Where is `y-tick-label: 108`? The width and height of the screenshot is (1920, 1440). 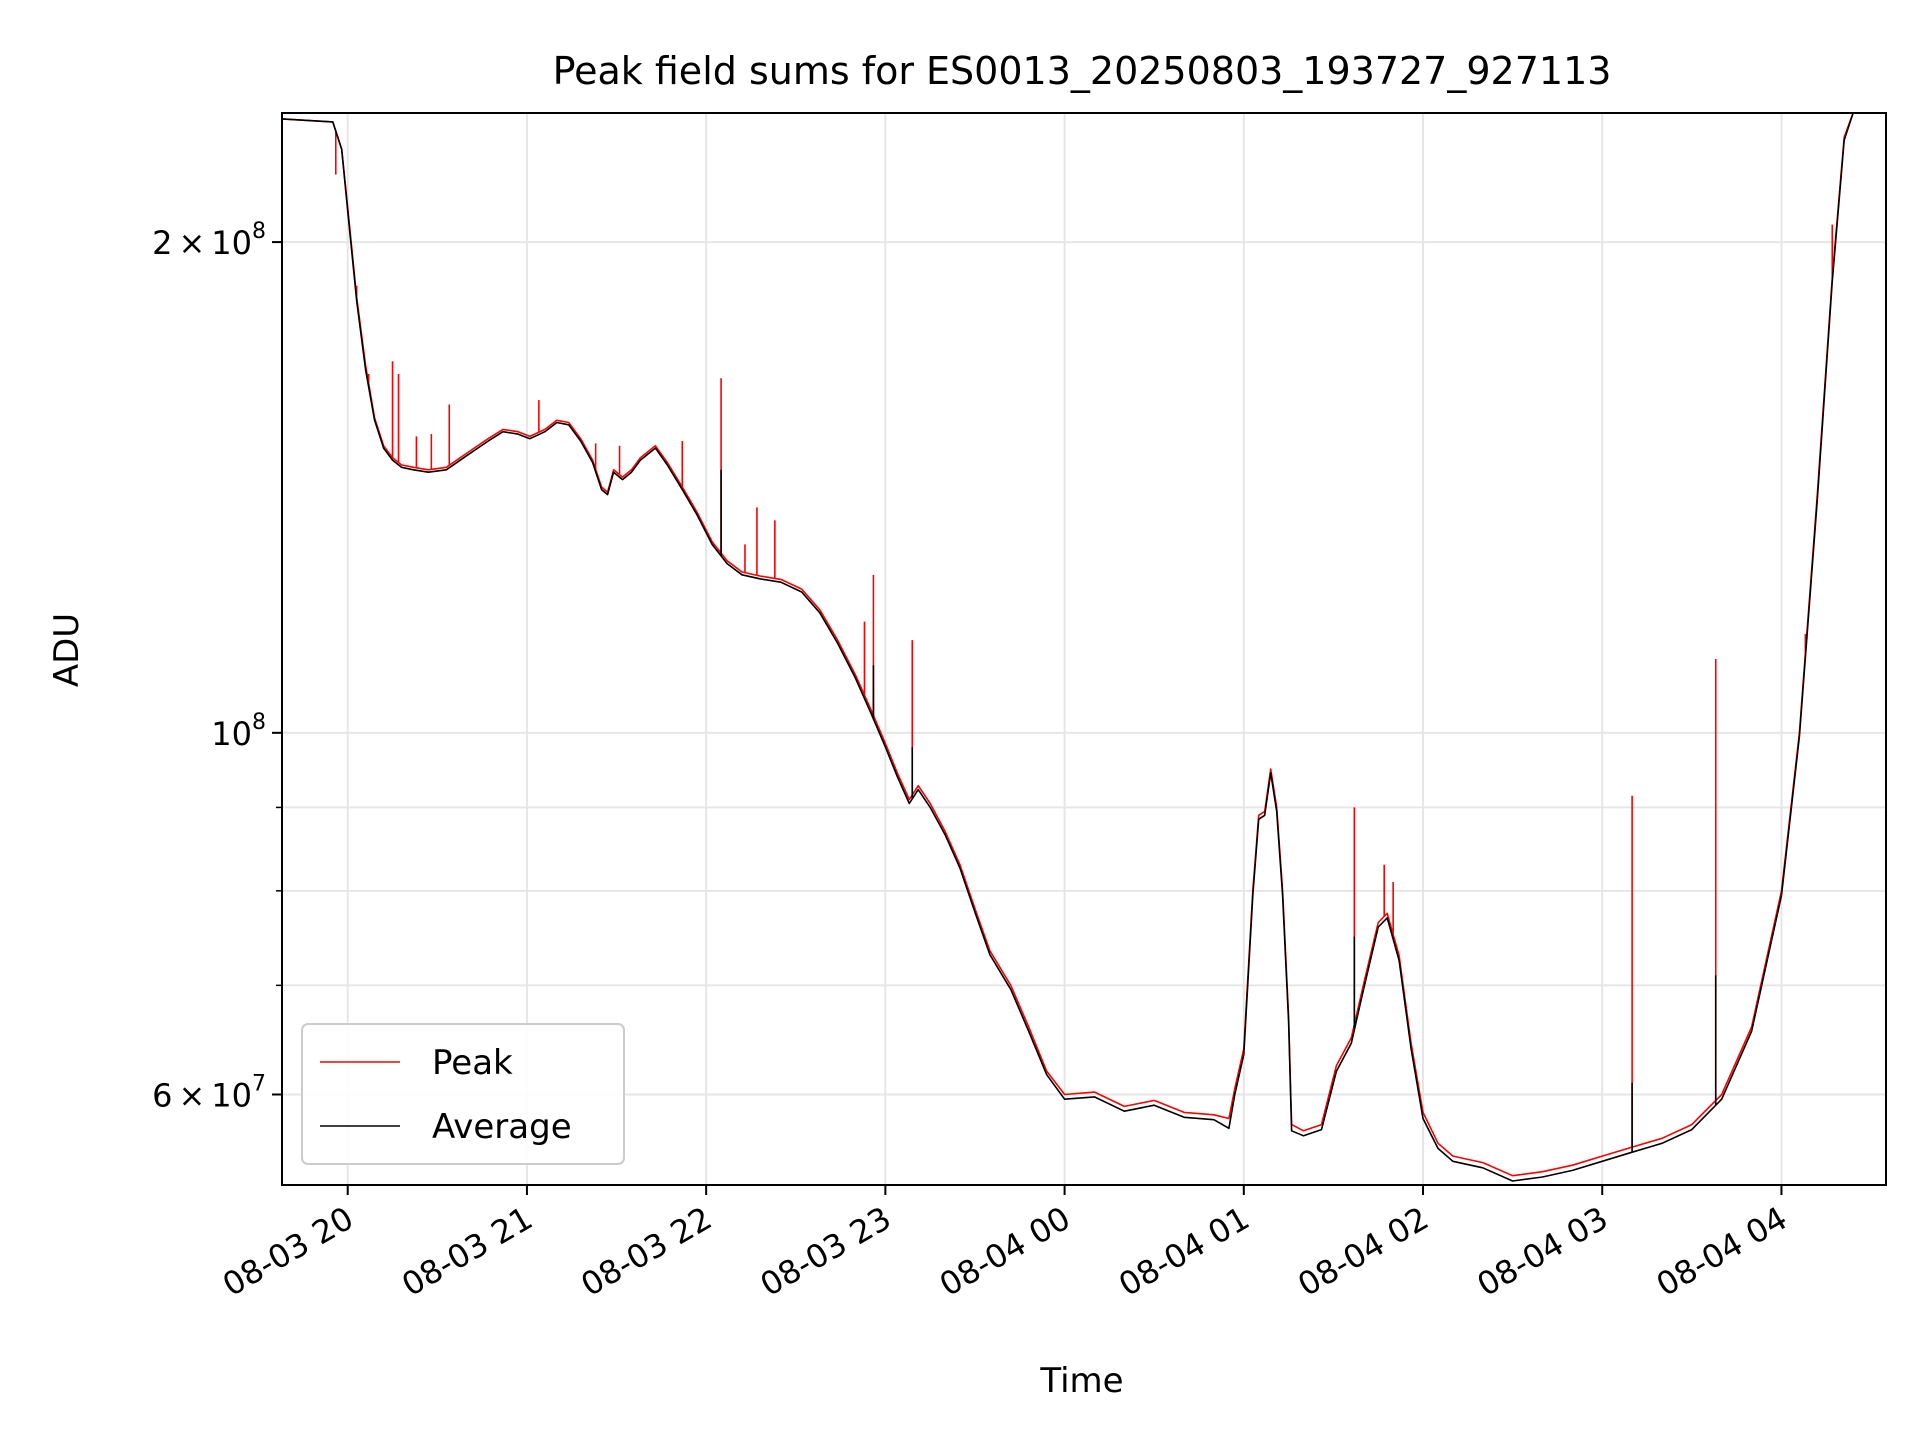
y-tick-label: 108 is located at coordinates (238, 731).